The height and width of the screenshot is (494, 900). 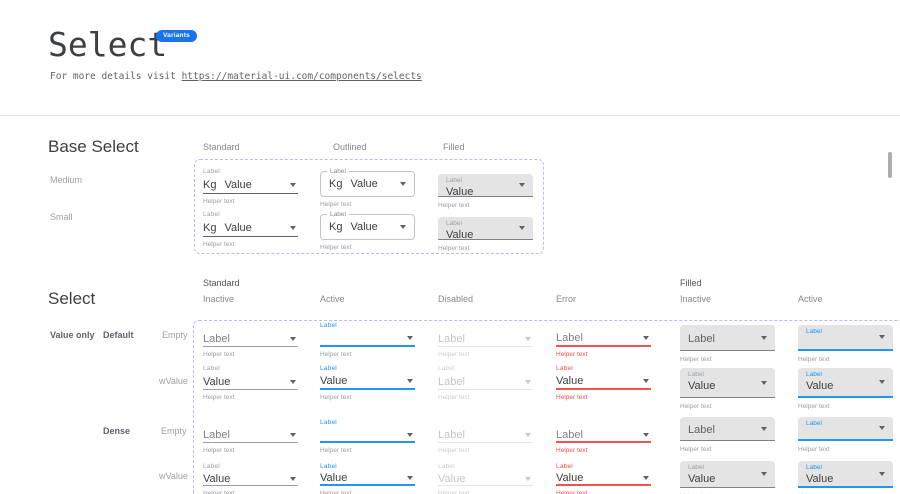 What do you see at coordinates (332, 299) in the screenshot?
I see `state-header-active: Active` at bounding box center [332, 299].